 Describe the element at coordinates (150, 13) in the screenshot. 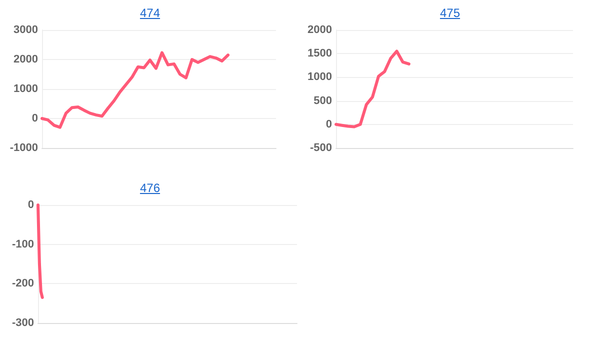

I see `chart-title: 474` at that location.